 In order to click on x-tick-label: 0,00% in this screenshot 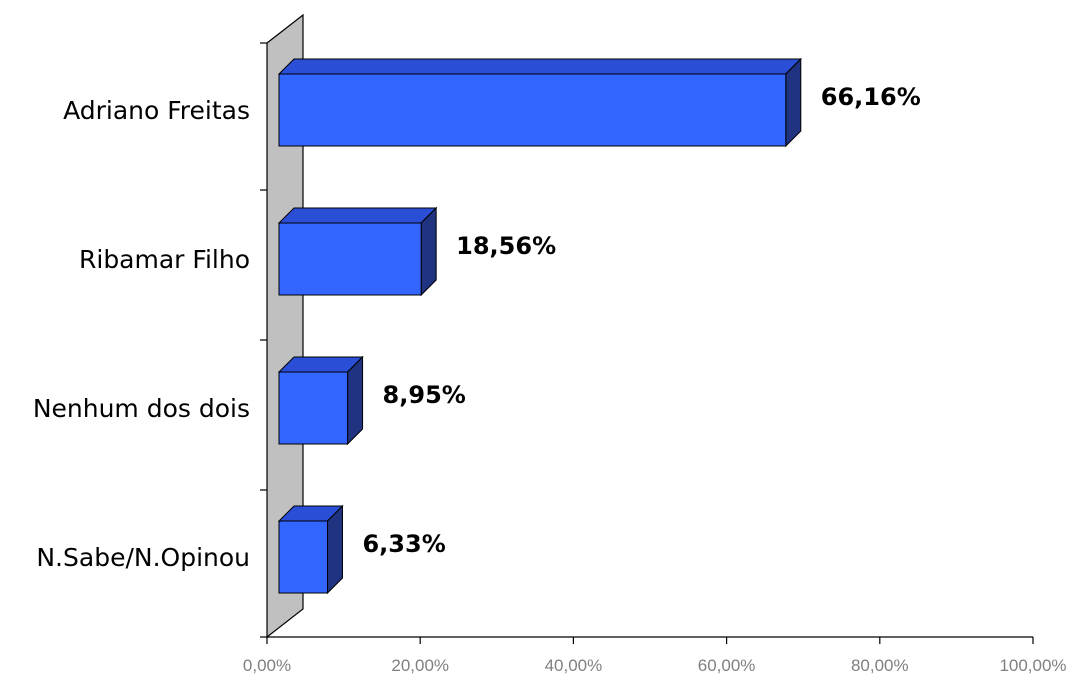, I will do `click(267, 665)`.